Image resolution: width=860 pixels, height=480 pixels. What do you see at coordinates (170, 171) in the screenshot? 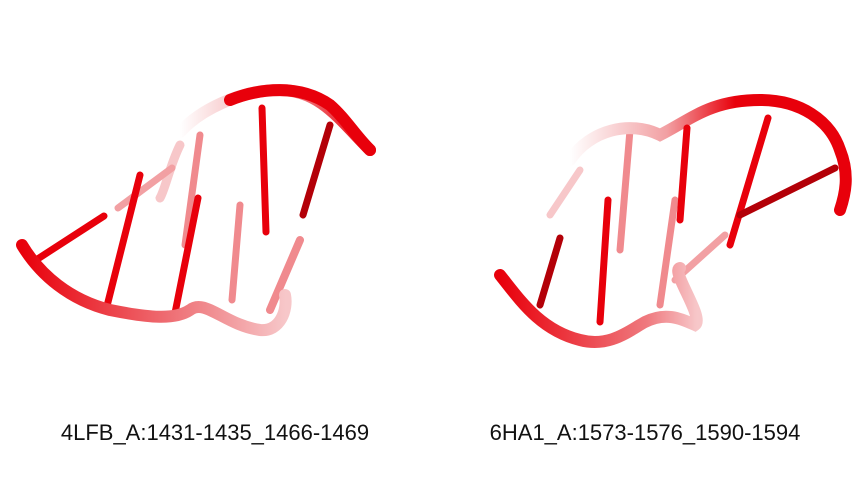
I see `backbone-faded-segment` at bounding box center [170, 171].